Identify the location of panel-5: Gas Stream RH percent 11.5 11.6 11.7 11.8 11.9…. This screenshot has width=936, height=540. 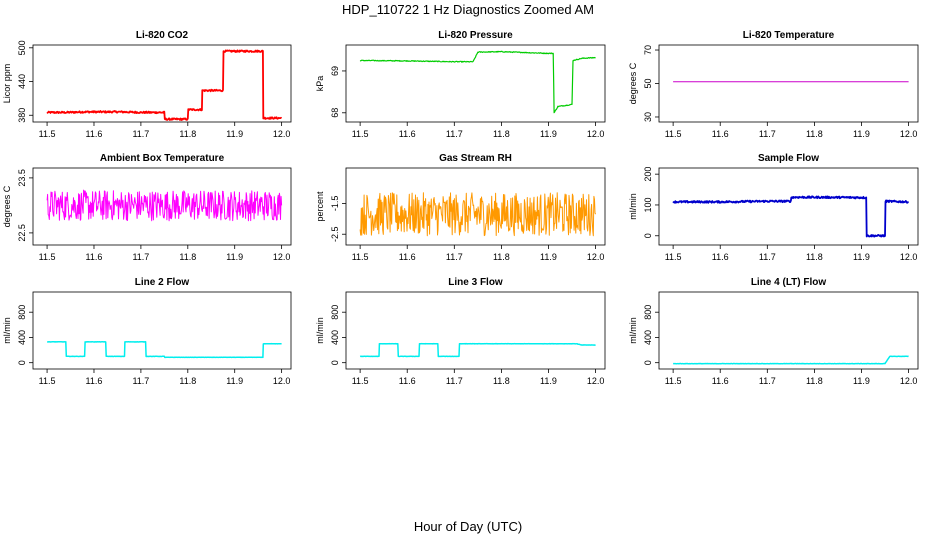
(460, 207).